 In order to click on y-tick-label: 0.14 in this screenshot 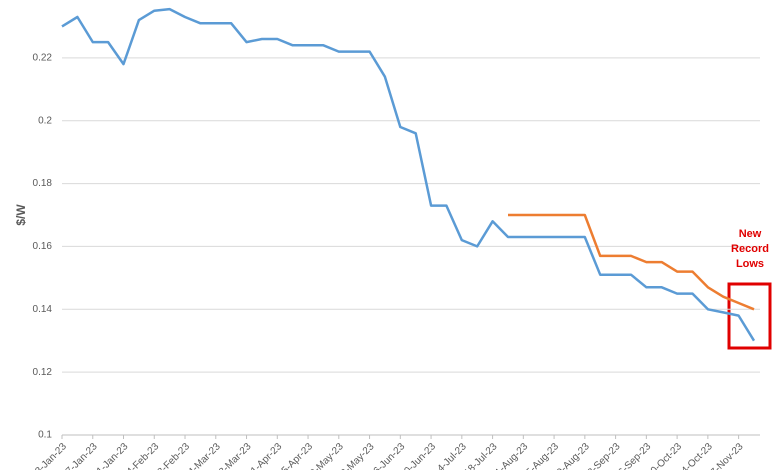, I will do `click(43, 309)`.